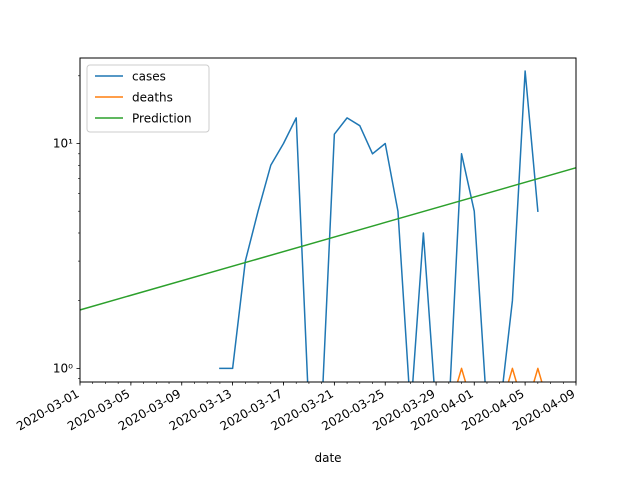 The image size is (640, 484). I want to click on y-tick-label: 10¹, so click(63, 144).